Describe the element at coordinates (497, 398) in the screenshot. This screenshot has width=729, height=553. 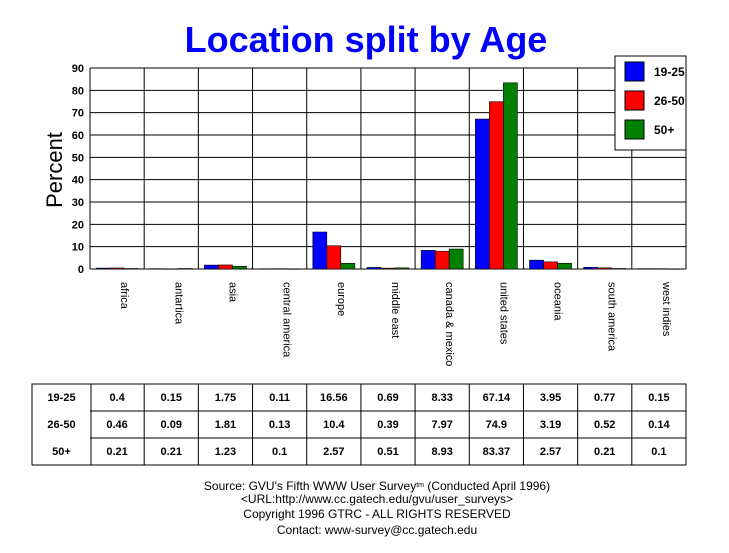
I see `table-cell: 67.14` at that location.